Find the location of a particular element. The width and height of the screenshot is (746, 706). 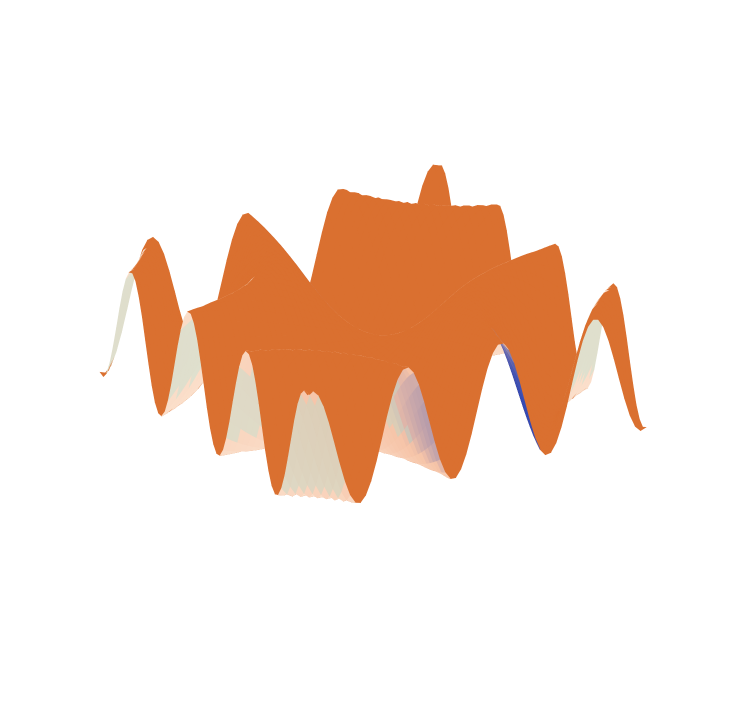

surface-patch is located at coordinates (309, 393).